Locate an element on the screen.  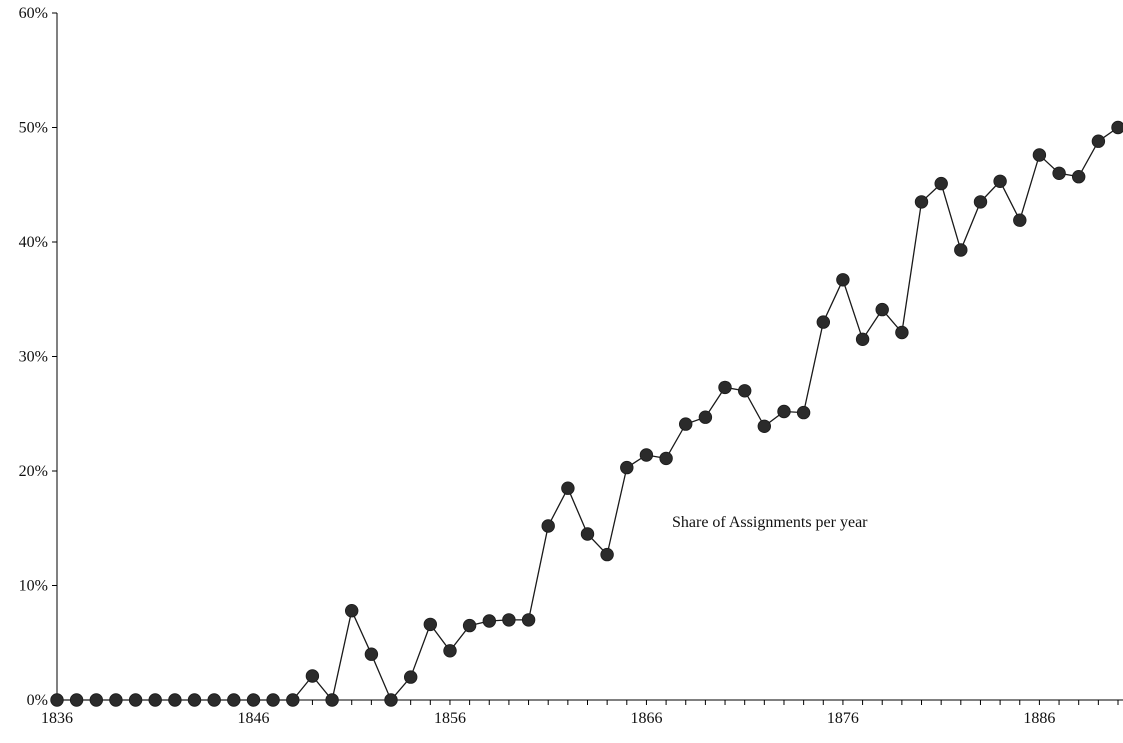
x-tick-label: 1886 is located at coordinates (1039, 718).